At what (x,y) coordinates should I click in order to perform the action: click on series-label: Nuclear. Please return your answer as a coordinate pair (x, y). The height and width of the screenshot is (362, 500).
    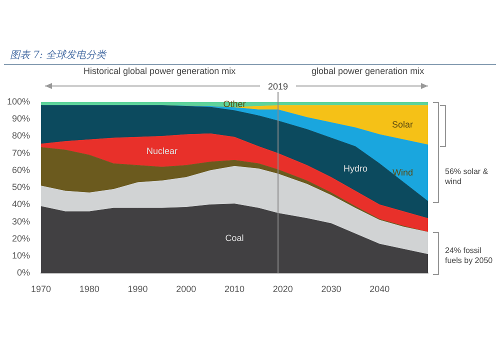
    Looking at the image, I should click on (162, 151).